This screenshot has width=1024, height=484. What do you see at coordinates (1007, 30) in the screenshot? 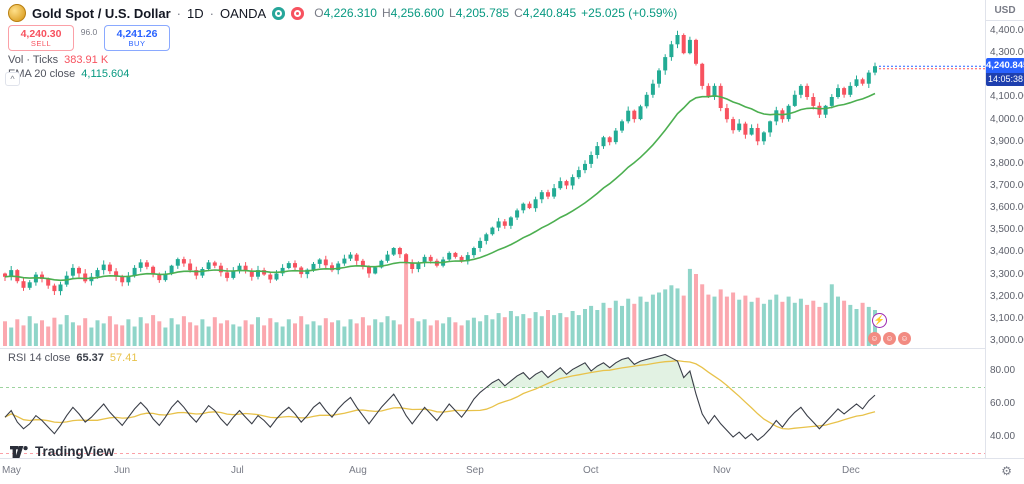
I see `price-axis-label: 4,400.000` at bounding box center [1007, 30].